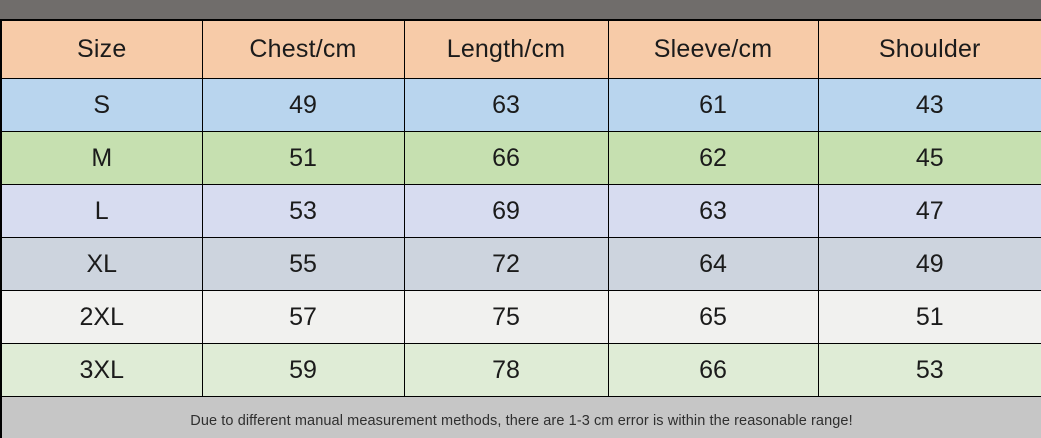  Describe the element at coordinates (506, 105) in the screenshot. I see `cell-length: 63` at that location.